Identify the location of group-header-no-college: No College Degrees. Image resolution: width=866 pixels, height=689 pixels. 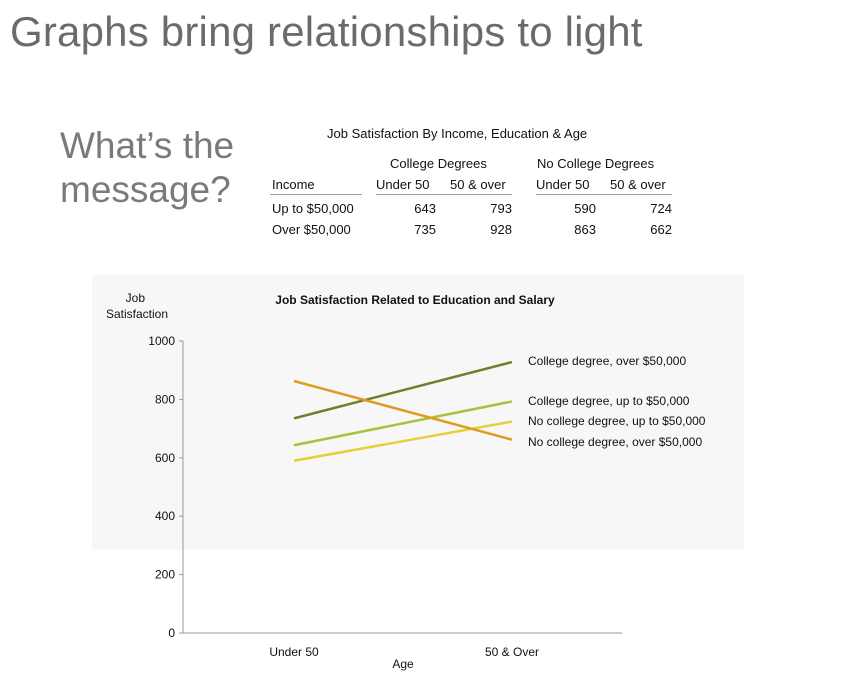
(596, 163).